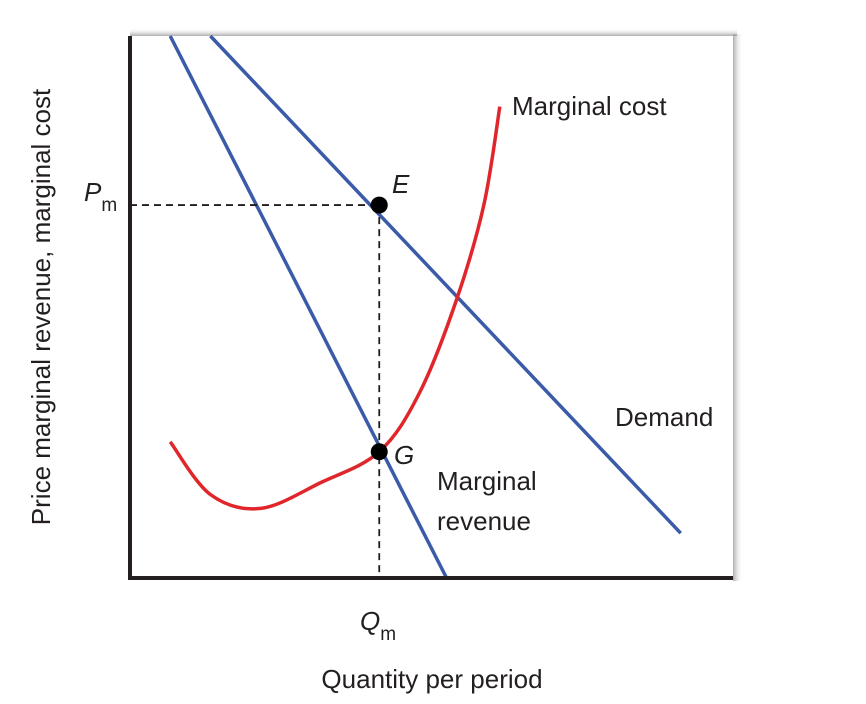 The width and height of the screenshot is (866, 704). I want to click on plot-shadow-top, so click(433, 32).